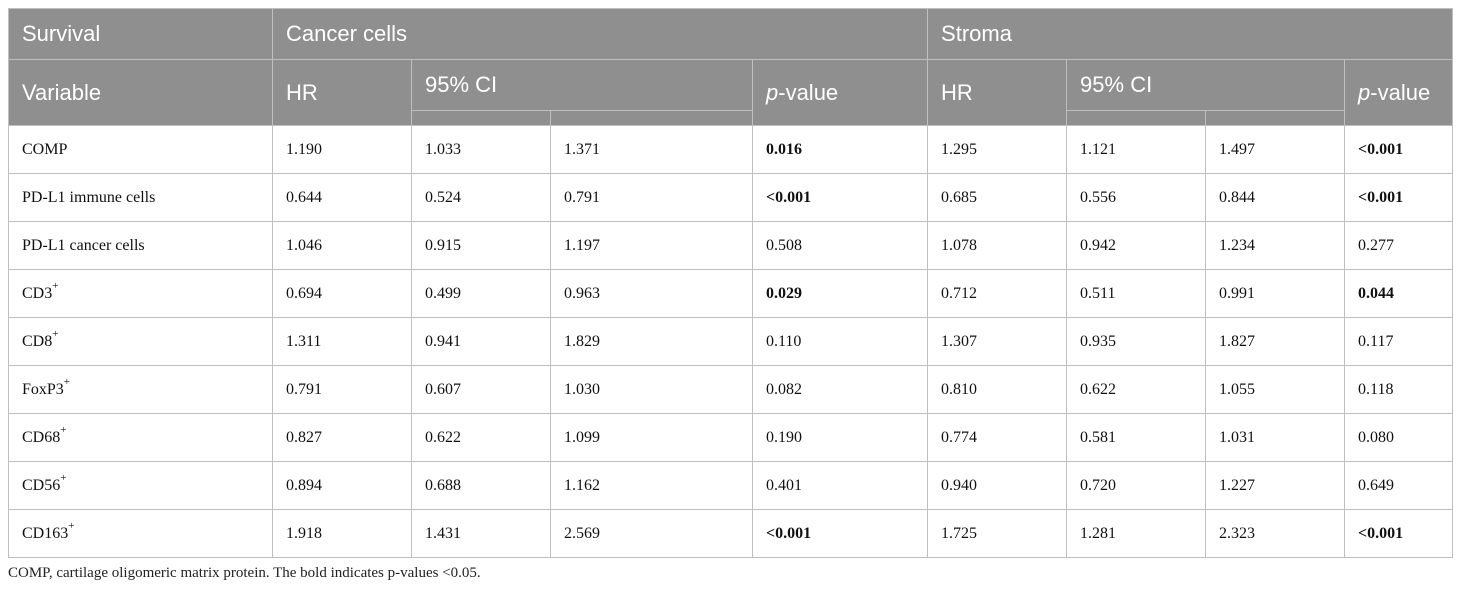  I want to click on variable-cell: PD-L1 cancer cells, so click(140, 245).